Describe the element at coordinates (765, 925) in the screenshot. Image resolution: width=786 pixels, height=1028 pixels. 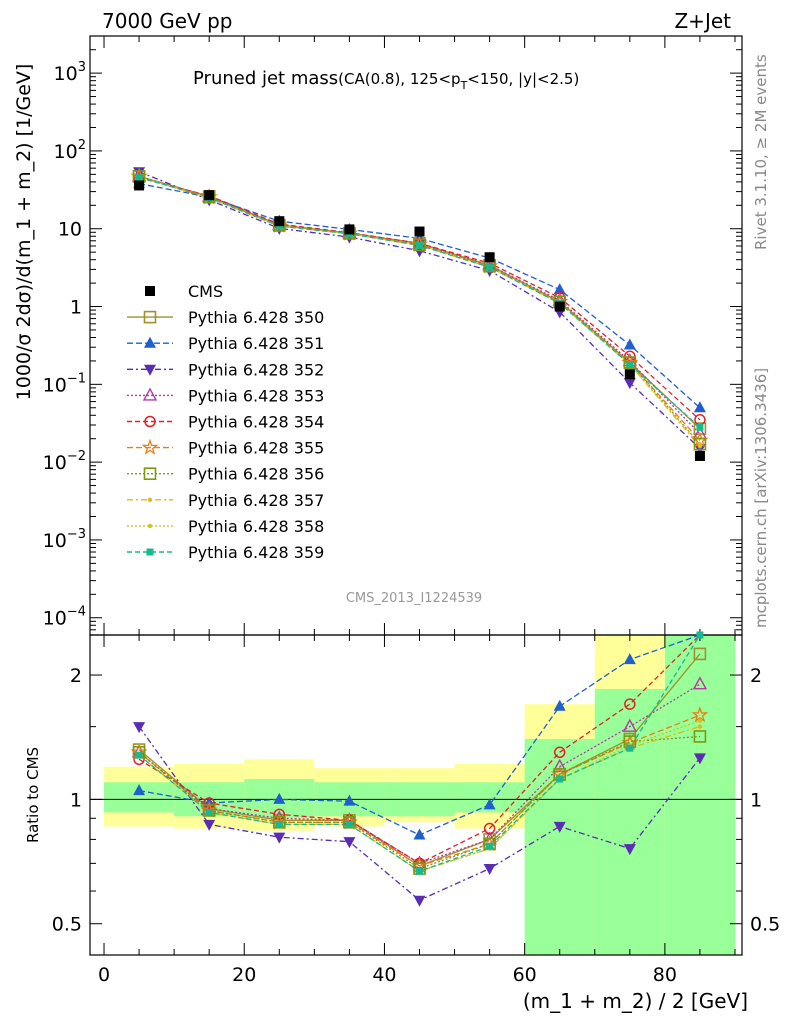
I see `ratio-y-tick-label-right: 0.5` at that location.